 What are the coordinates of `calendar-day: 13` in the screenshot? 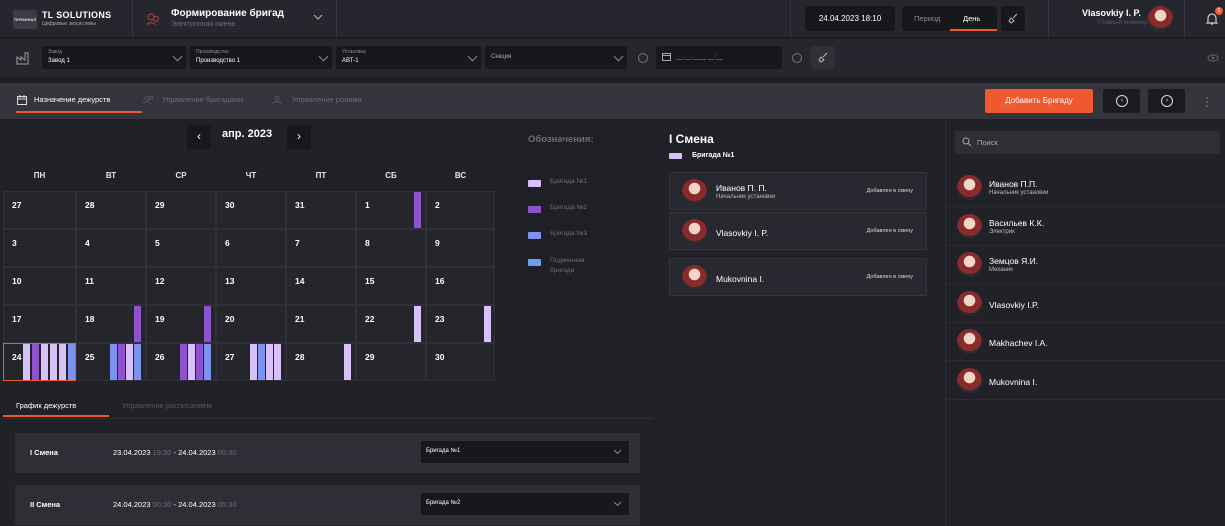 It's located at (251, 286).